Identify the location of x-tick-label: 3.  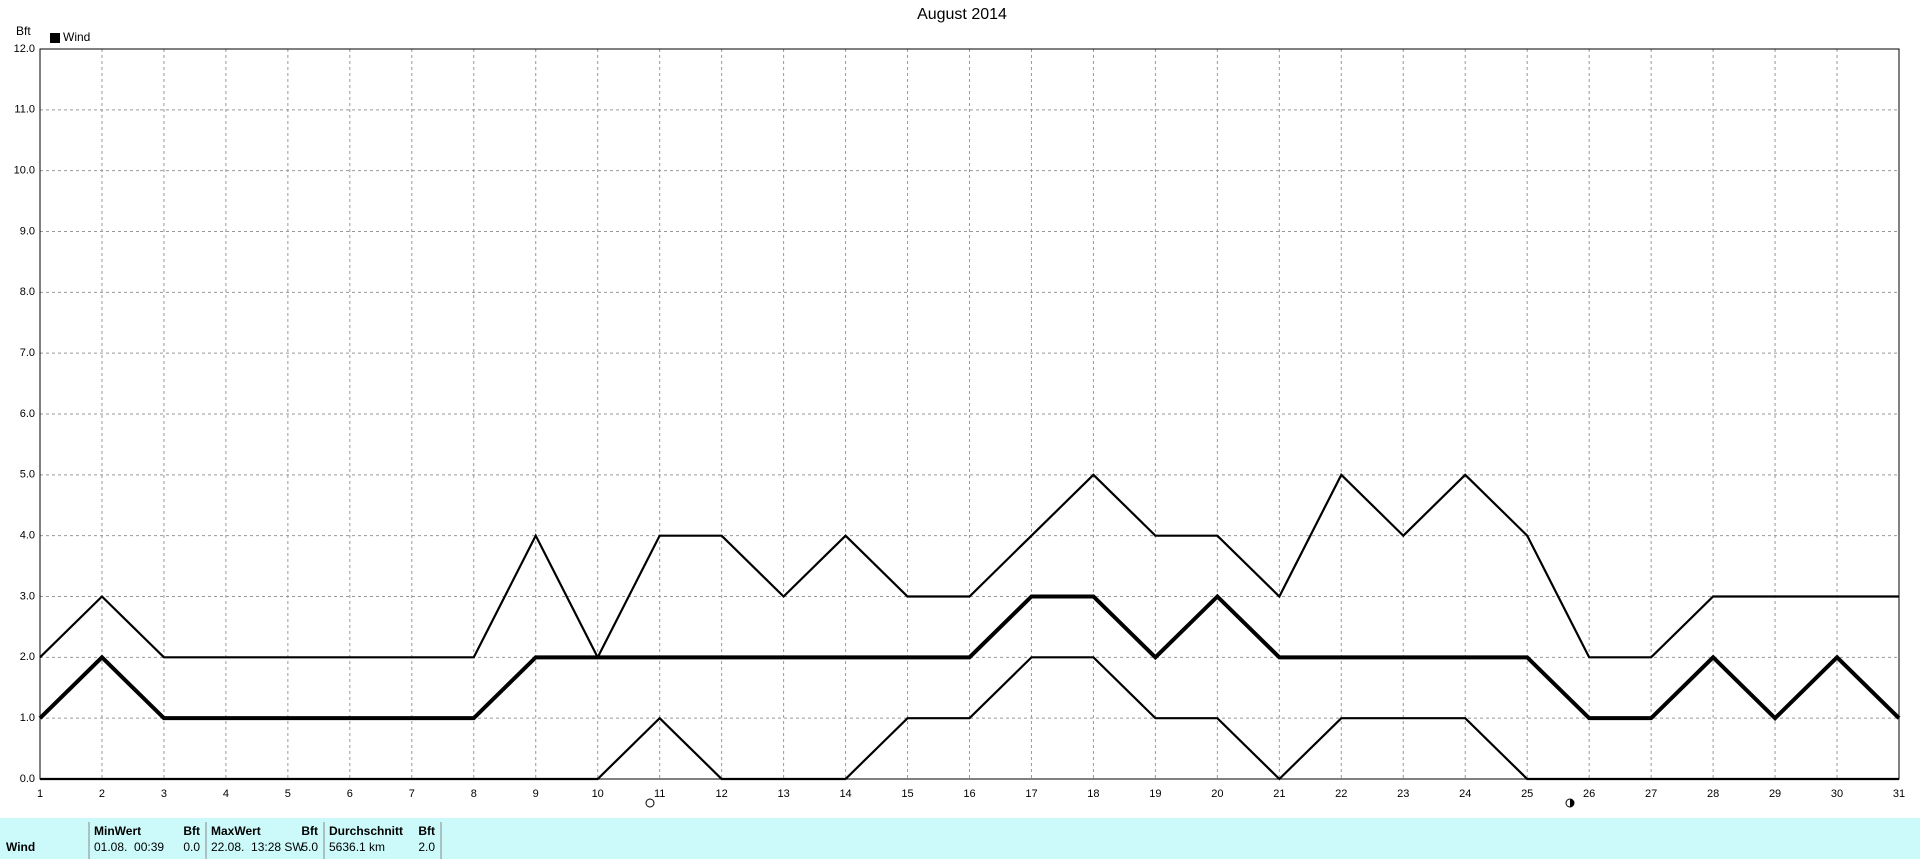
(164, 794).